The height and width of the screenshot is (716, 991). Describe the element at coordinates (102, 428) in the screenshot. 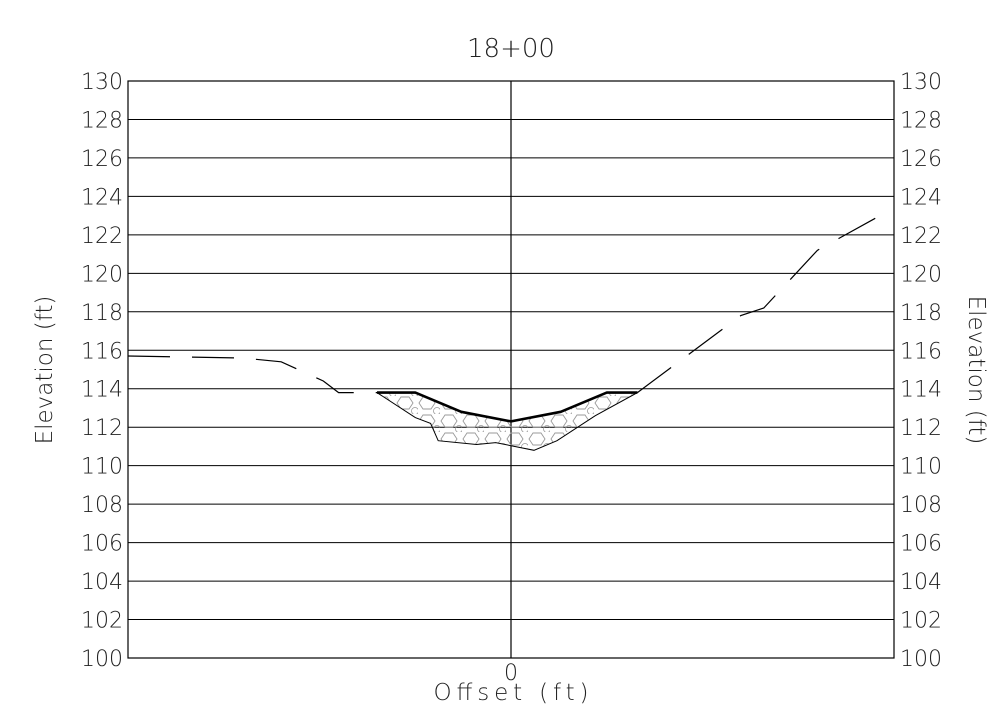

I see `y-tick-label-left: 112` at that location.